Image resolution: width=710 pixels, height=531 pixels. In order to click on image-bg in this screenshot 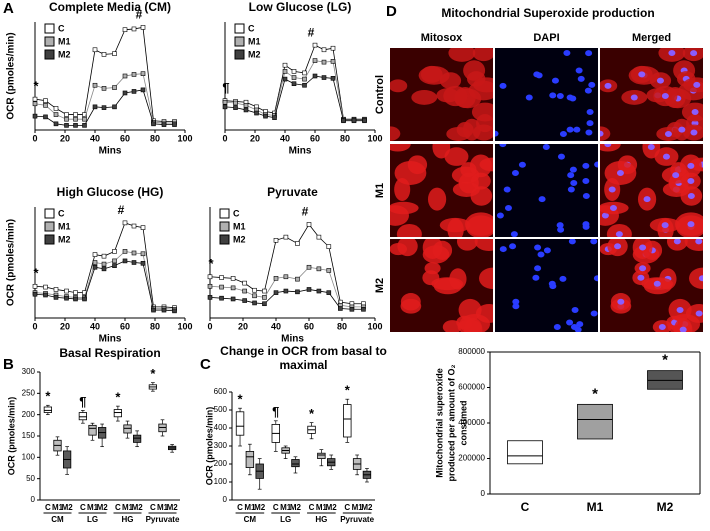, I will do `click(546, 190)`.